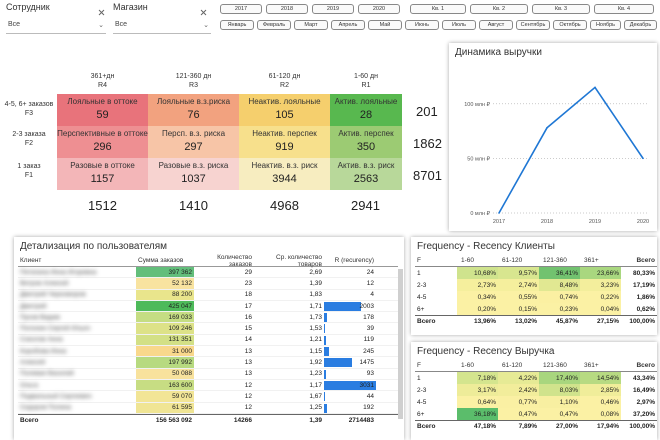 The height and width of the screenshot is (440, 660). Describe the element at coordinates (536, 309) in the screenshot. I see `freq-row: 6+ 0,20% 0,15% 0,23% 0,04% 0,62%` at that location.